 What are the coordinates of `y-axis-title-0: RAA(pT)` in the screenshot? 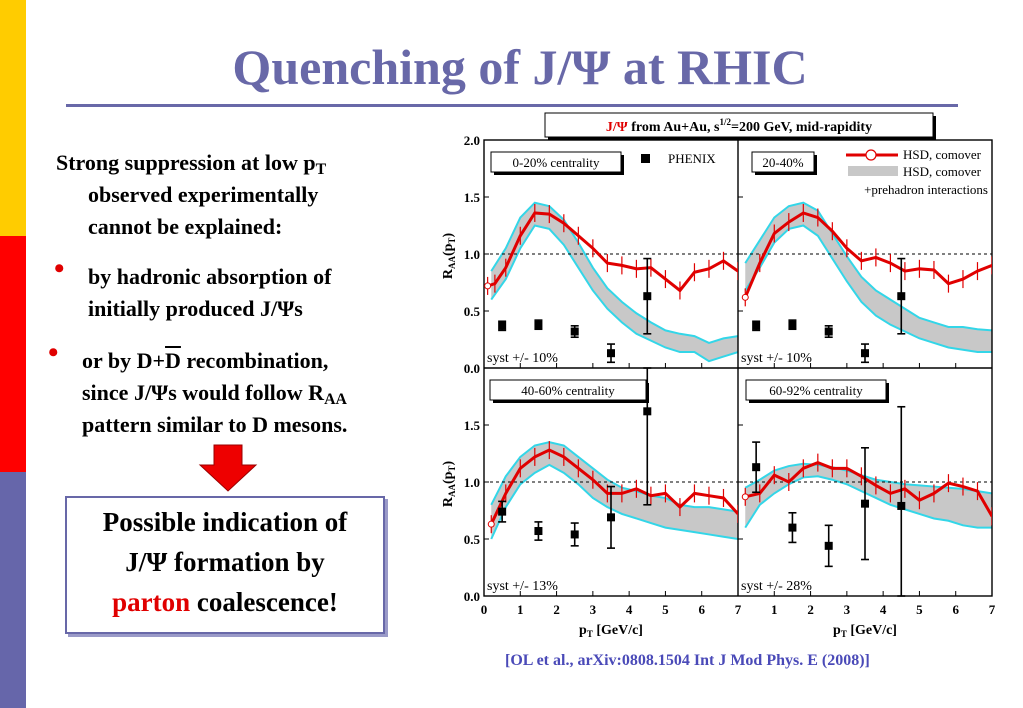 It's located at (449, 256).